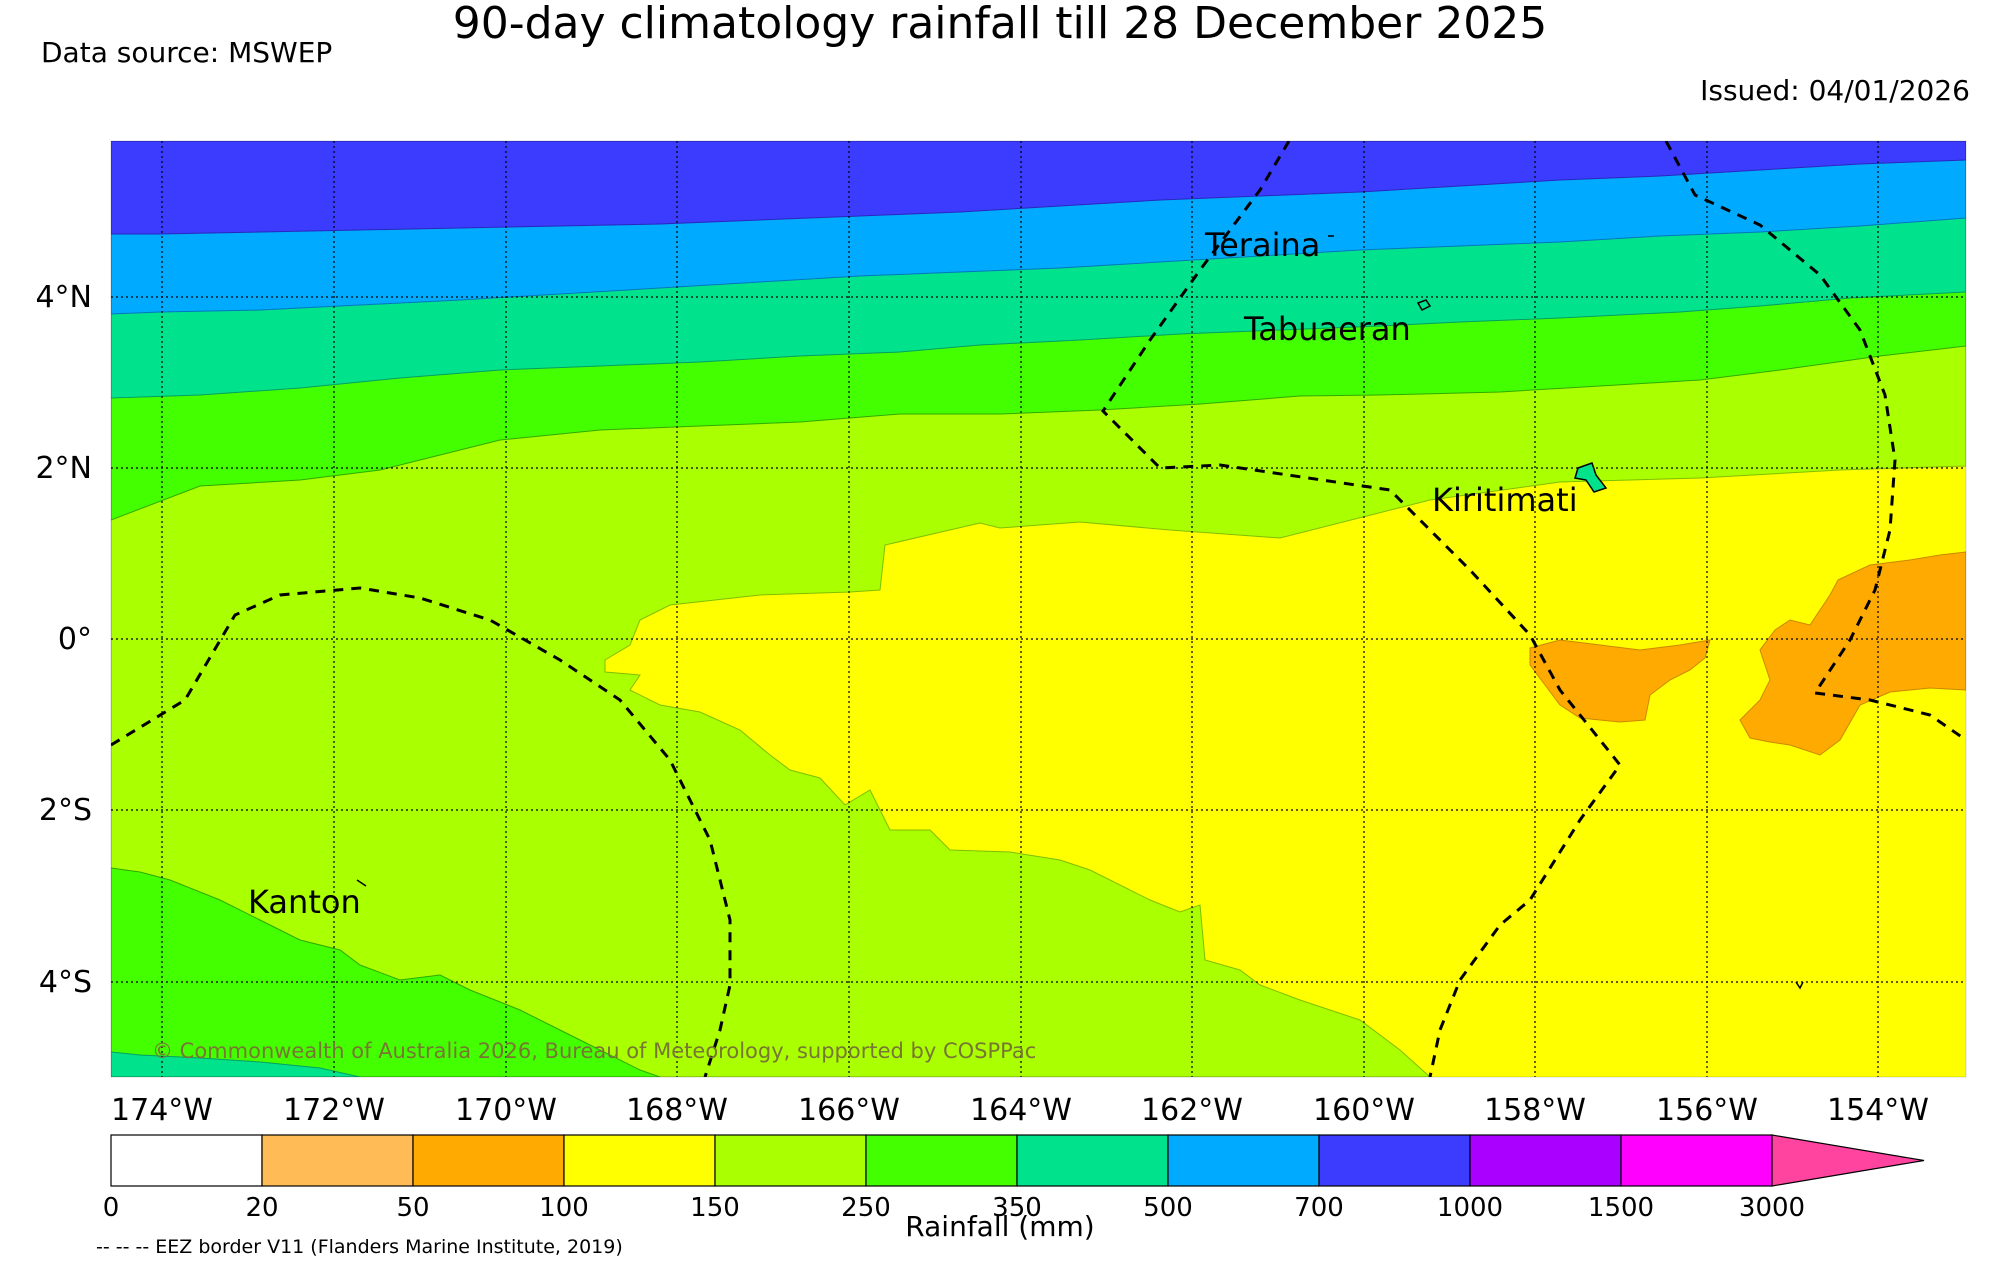 The image size is (2000, 1265). Describe the element at coordinates (1505, 500) in the screenshot. I see `place-label-kiritimati: Kiritimati` at that location.